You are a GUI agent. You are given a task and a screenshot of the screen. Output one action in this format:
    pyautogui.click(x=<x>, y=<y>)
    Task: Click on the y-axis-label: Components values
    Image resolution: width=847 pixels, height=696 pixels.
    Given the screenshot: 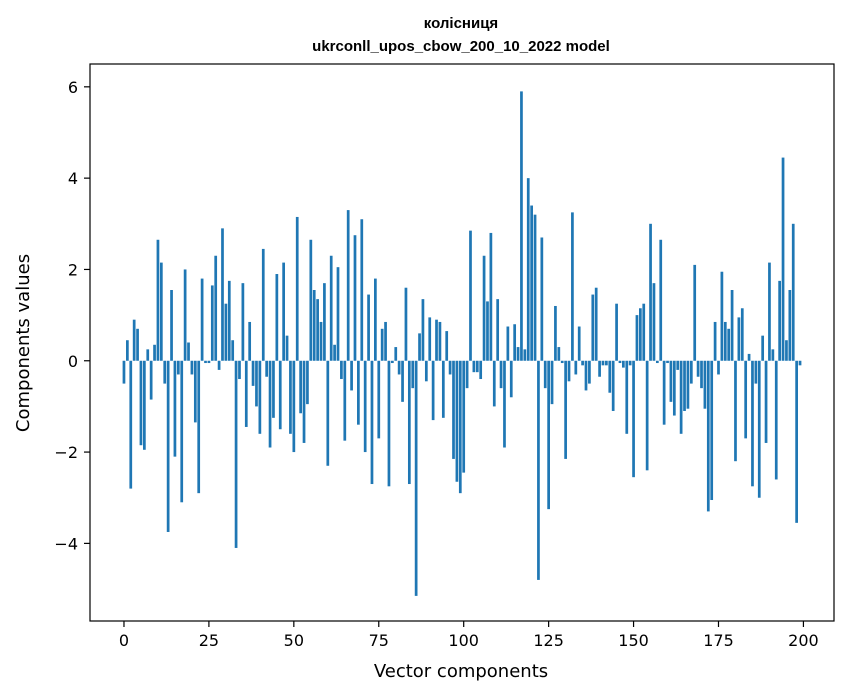 What is the action you would take?
    pyautogui.click(x=23, y=343)
    